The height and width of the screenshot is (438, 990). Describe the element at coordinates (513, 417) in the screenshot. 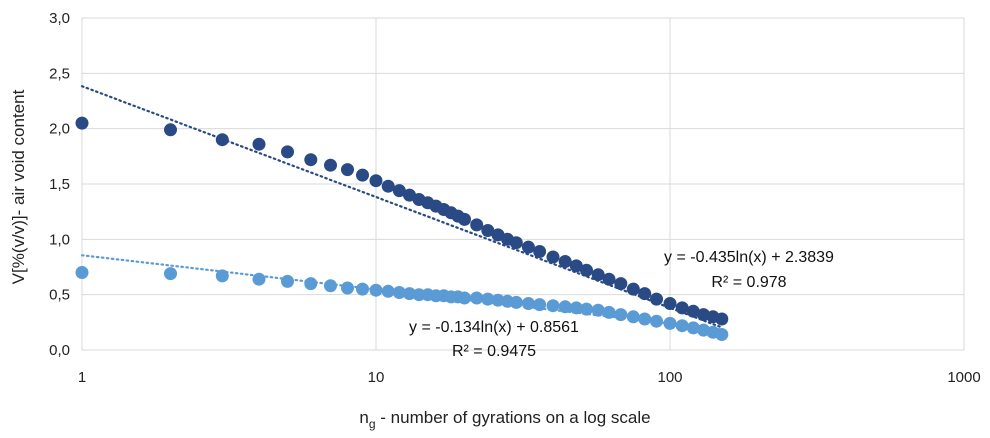

I see `x-axis-title-rest: - number of gyrations on a log scale` at that location.